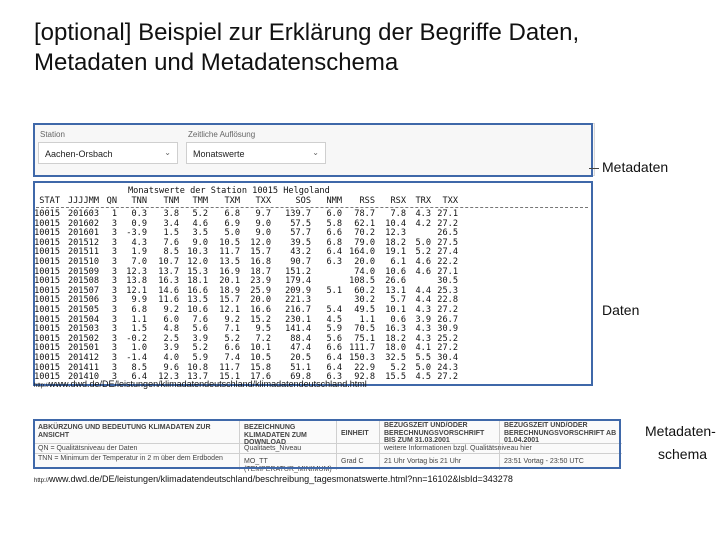 Image resolution: width=720 pixels, height=540 pixels. What do you see at coordinates (398, 300) in the screenshot?
I see `table-cell: 5.7` at bounding box center [398, 300].